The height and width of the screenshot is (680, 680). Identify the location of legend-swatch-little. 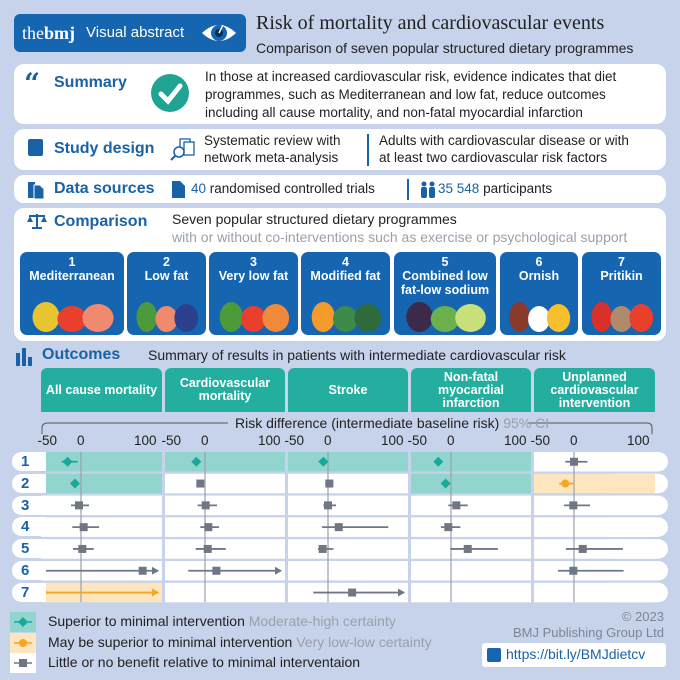
(23, 663).